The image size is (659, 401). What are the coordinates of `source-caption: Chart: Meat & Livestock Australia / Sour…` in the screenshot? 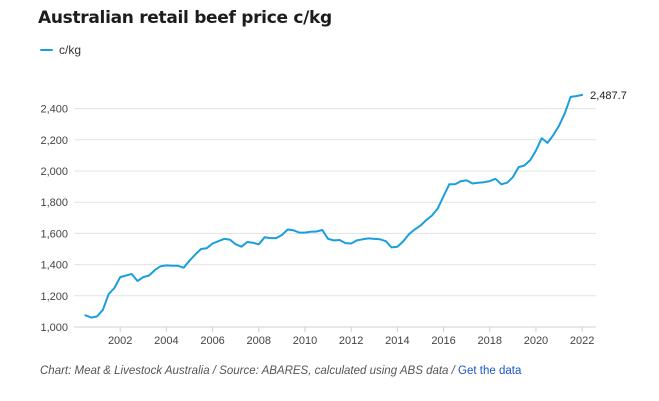 It's located at (249, 371).